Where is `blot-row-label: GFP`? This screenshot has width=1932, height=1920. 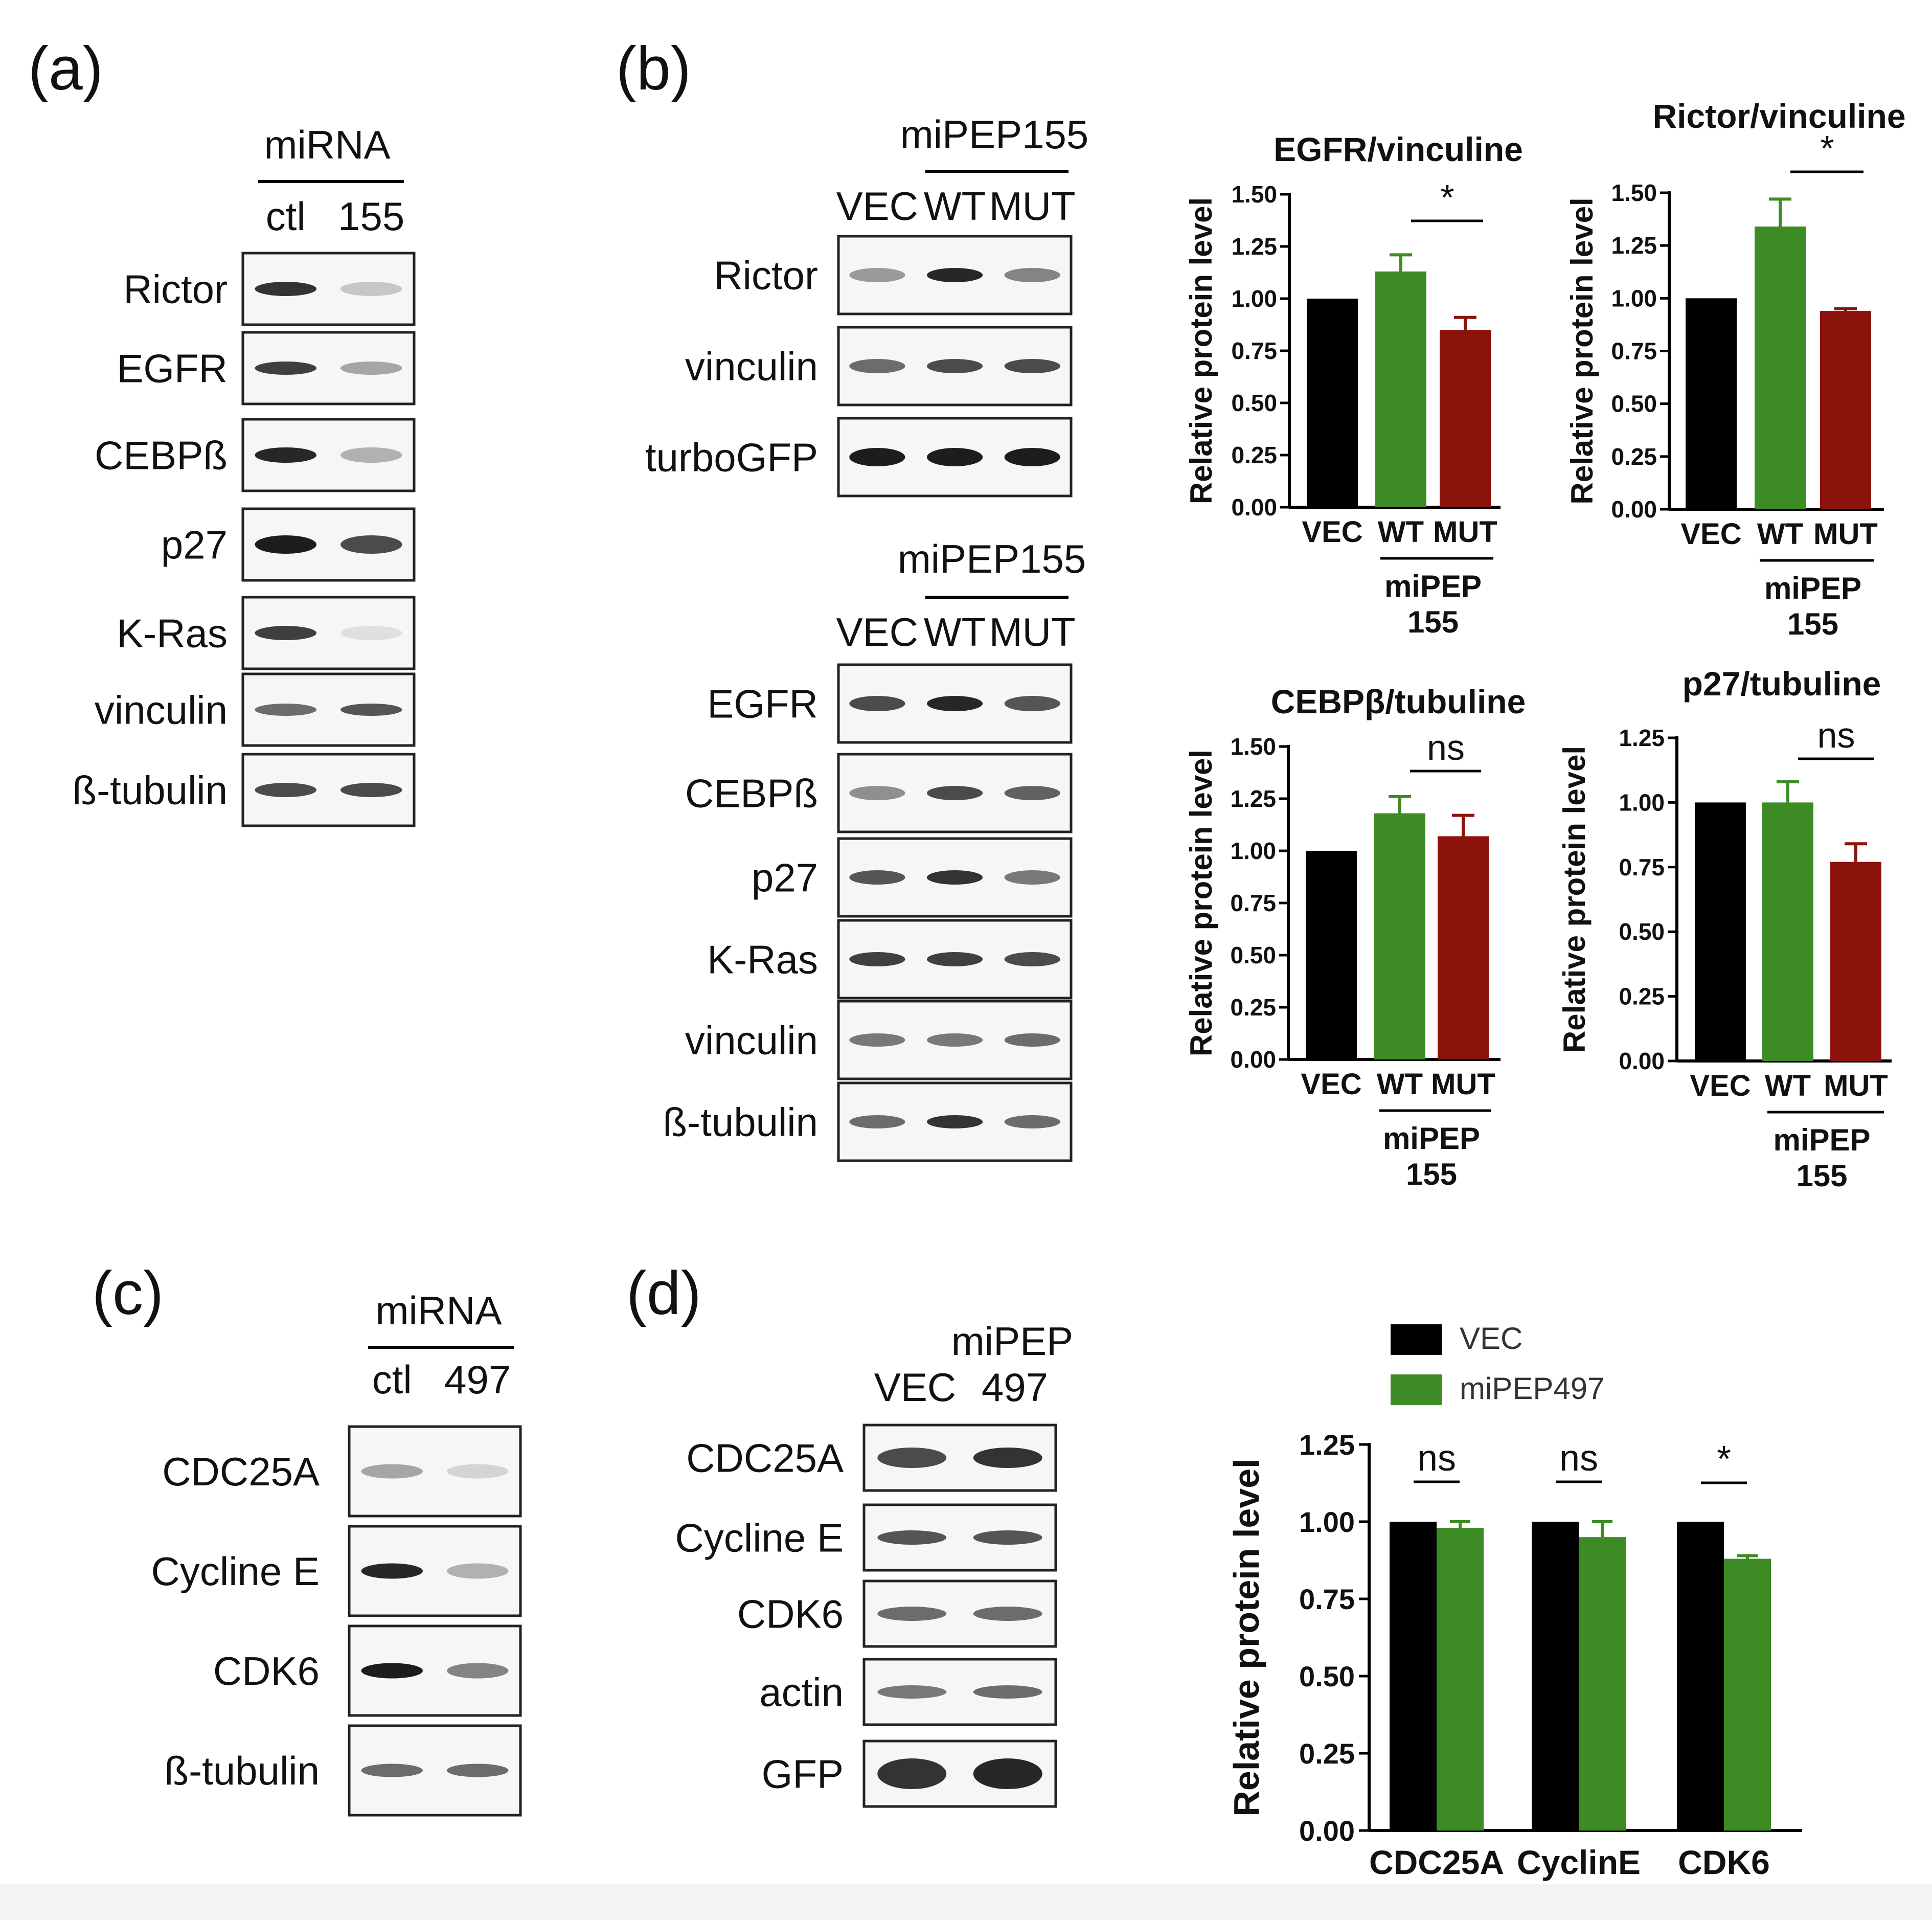
blot-row-label: GFP is located at coordinates (803, 1773).